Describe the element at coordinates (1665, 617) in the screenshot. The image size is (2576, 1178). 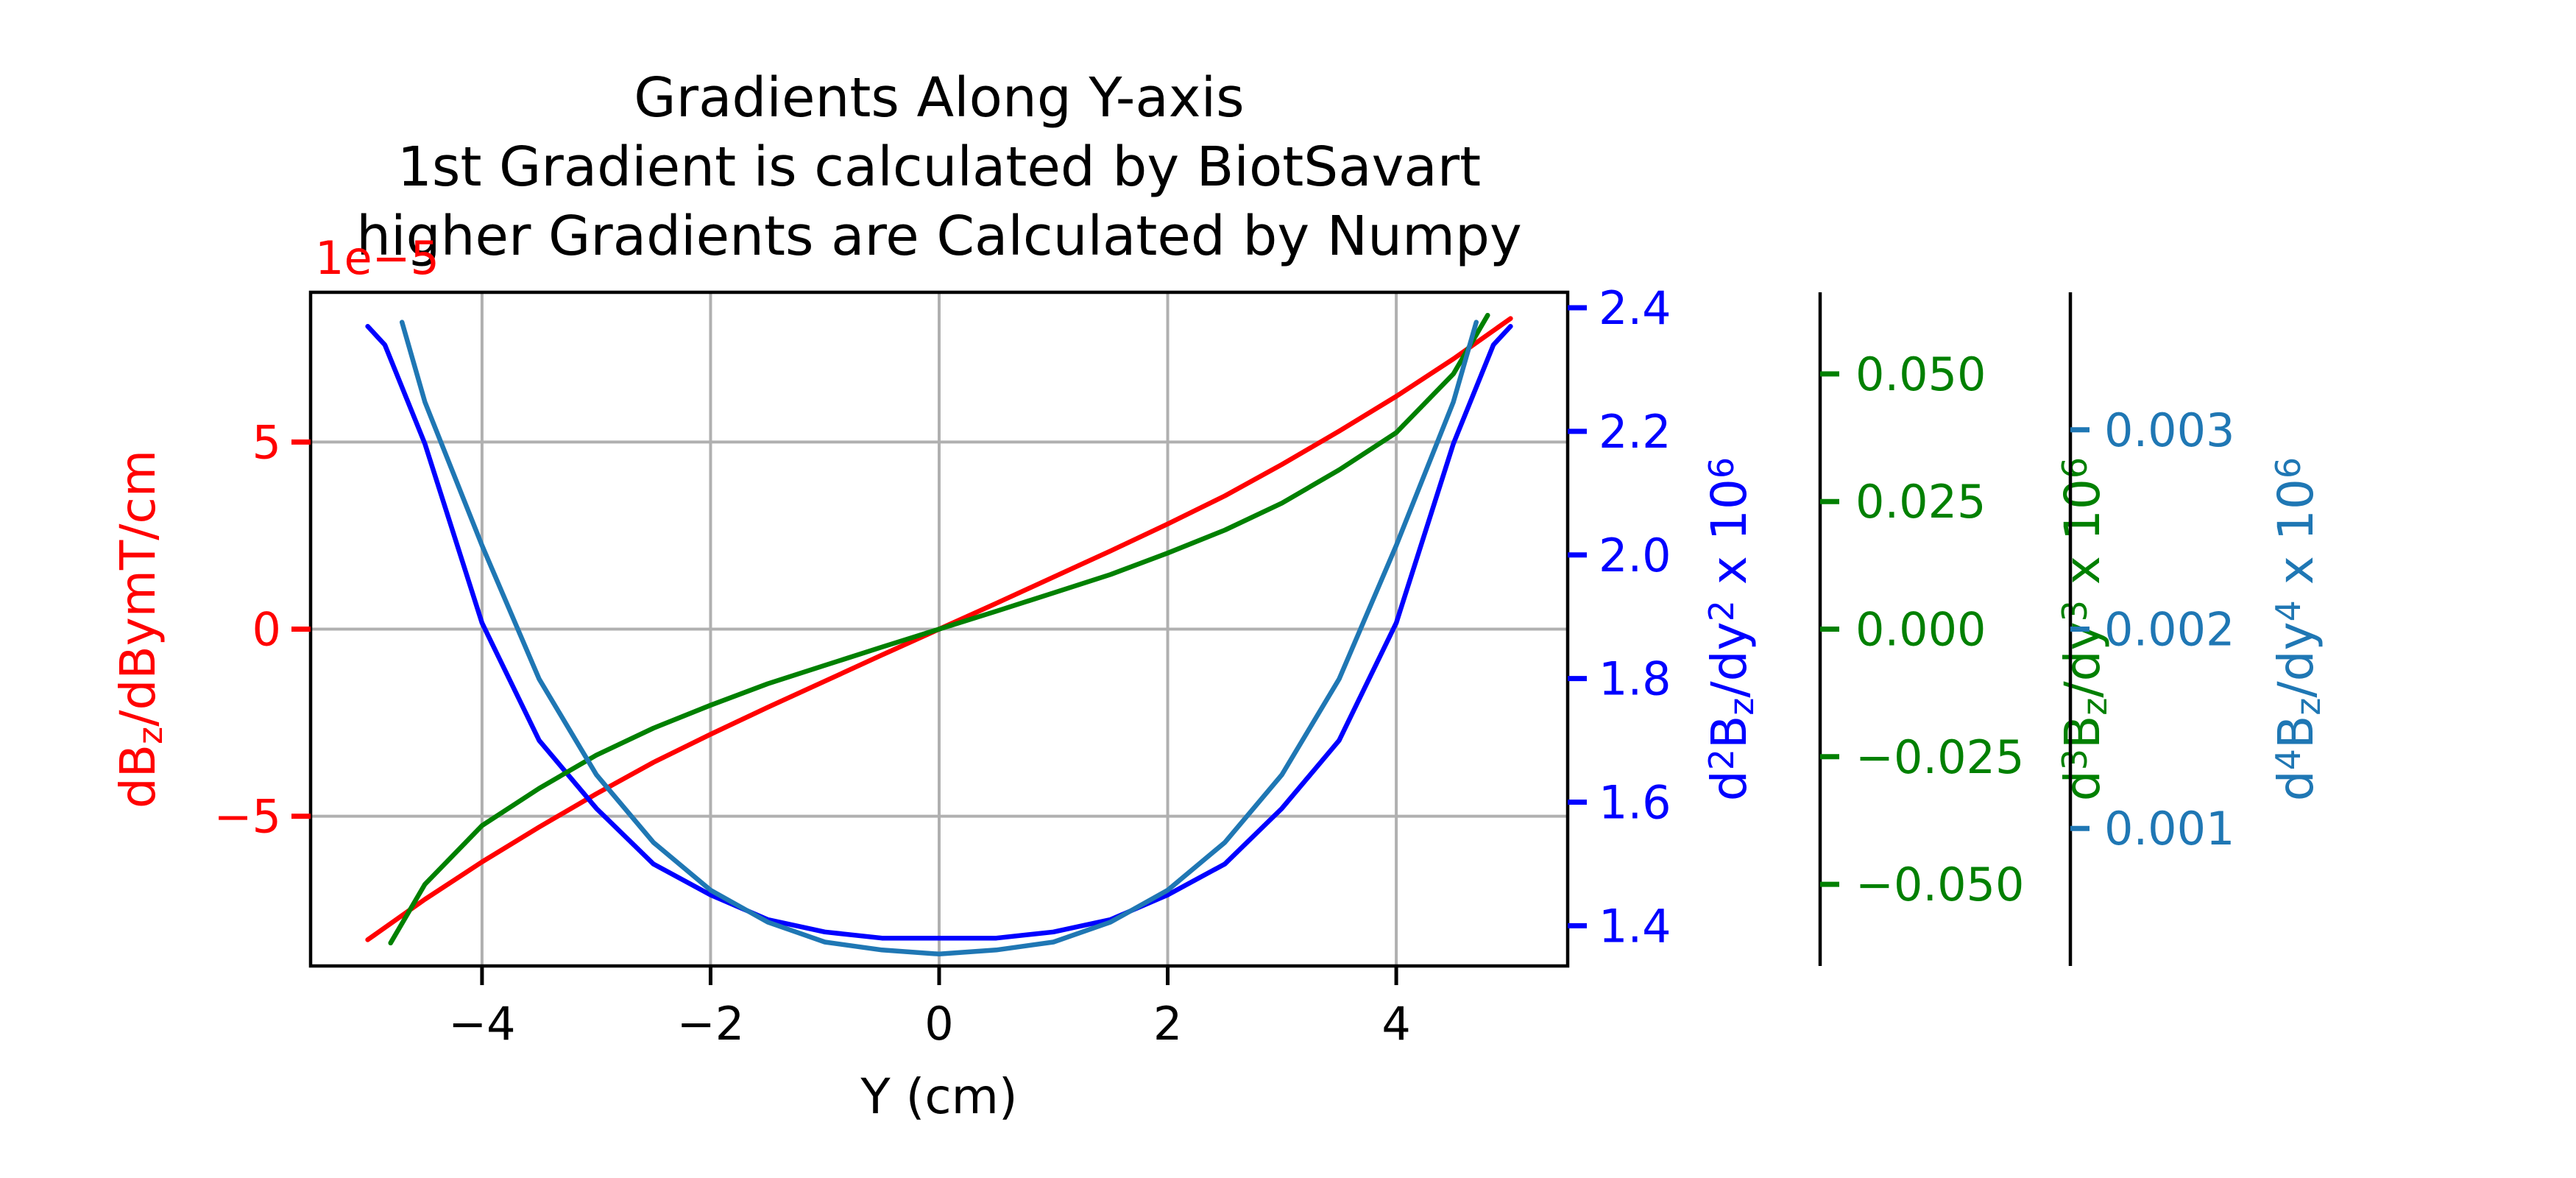
I see `y-axis-a2: 1.4 1.6 1.8 2.0 2.2 2.4 d2Bz/dy2 x 106` at that location.